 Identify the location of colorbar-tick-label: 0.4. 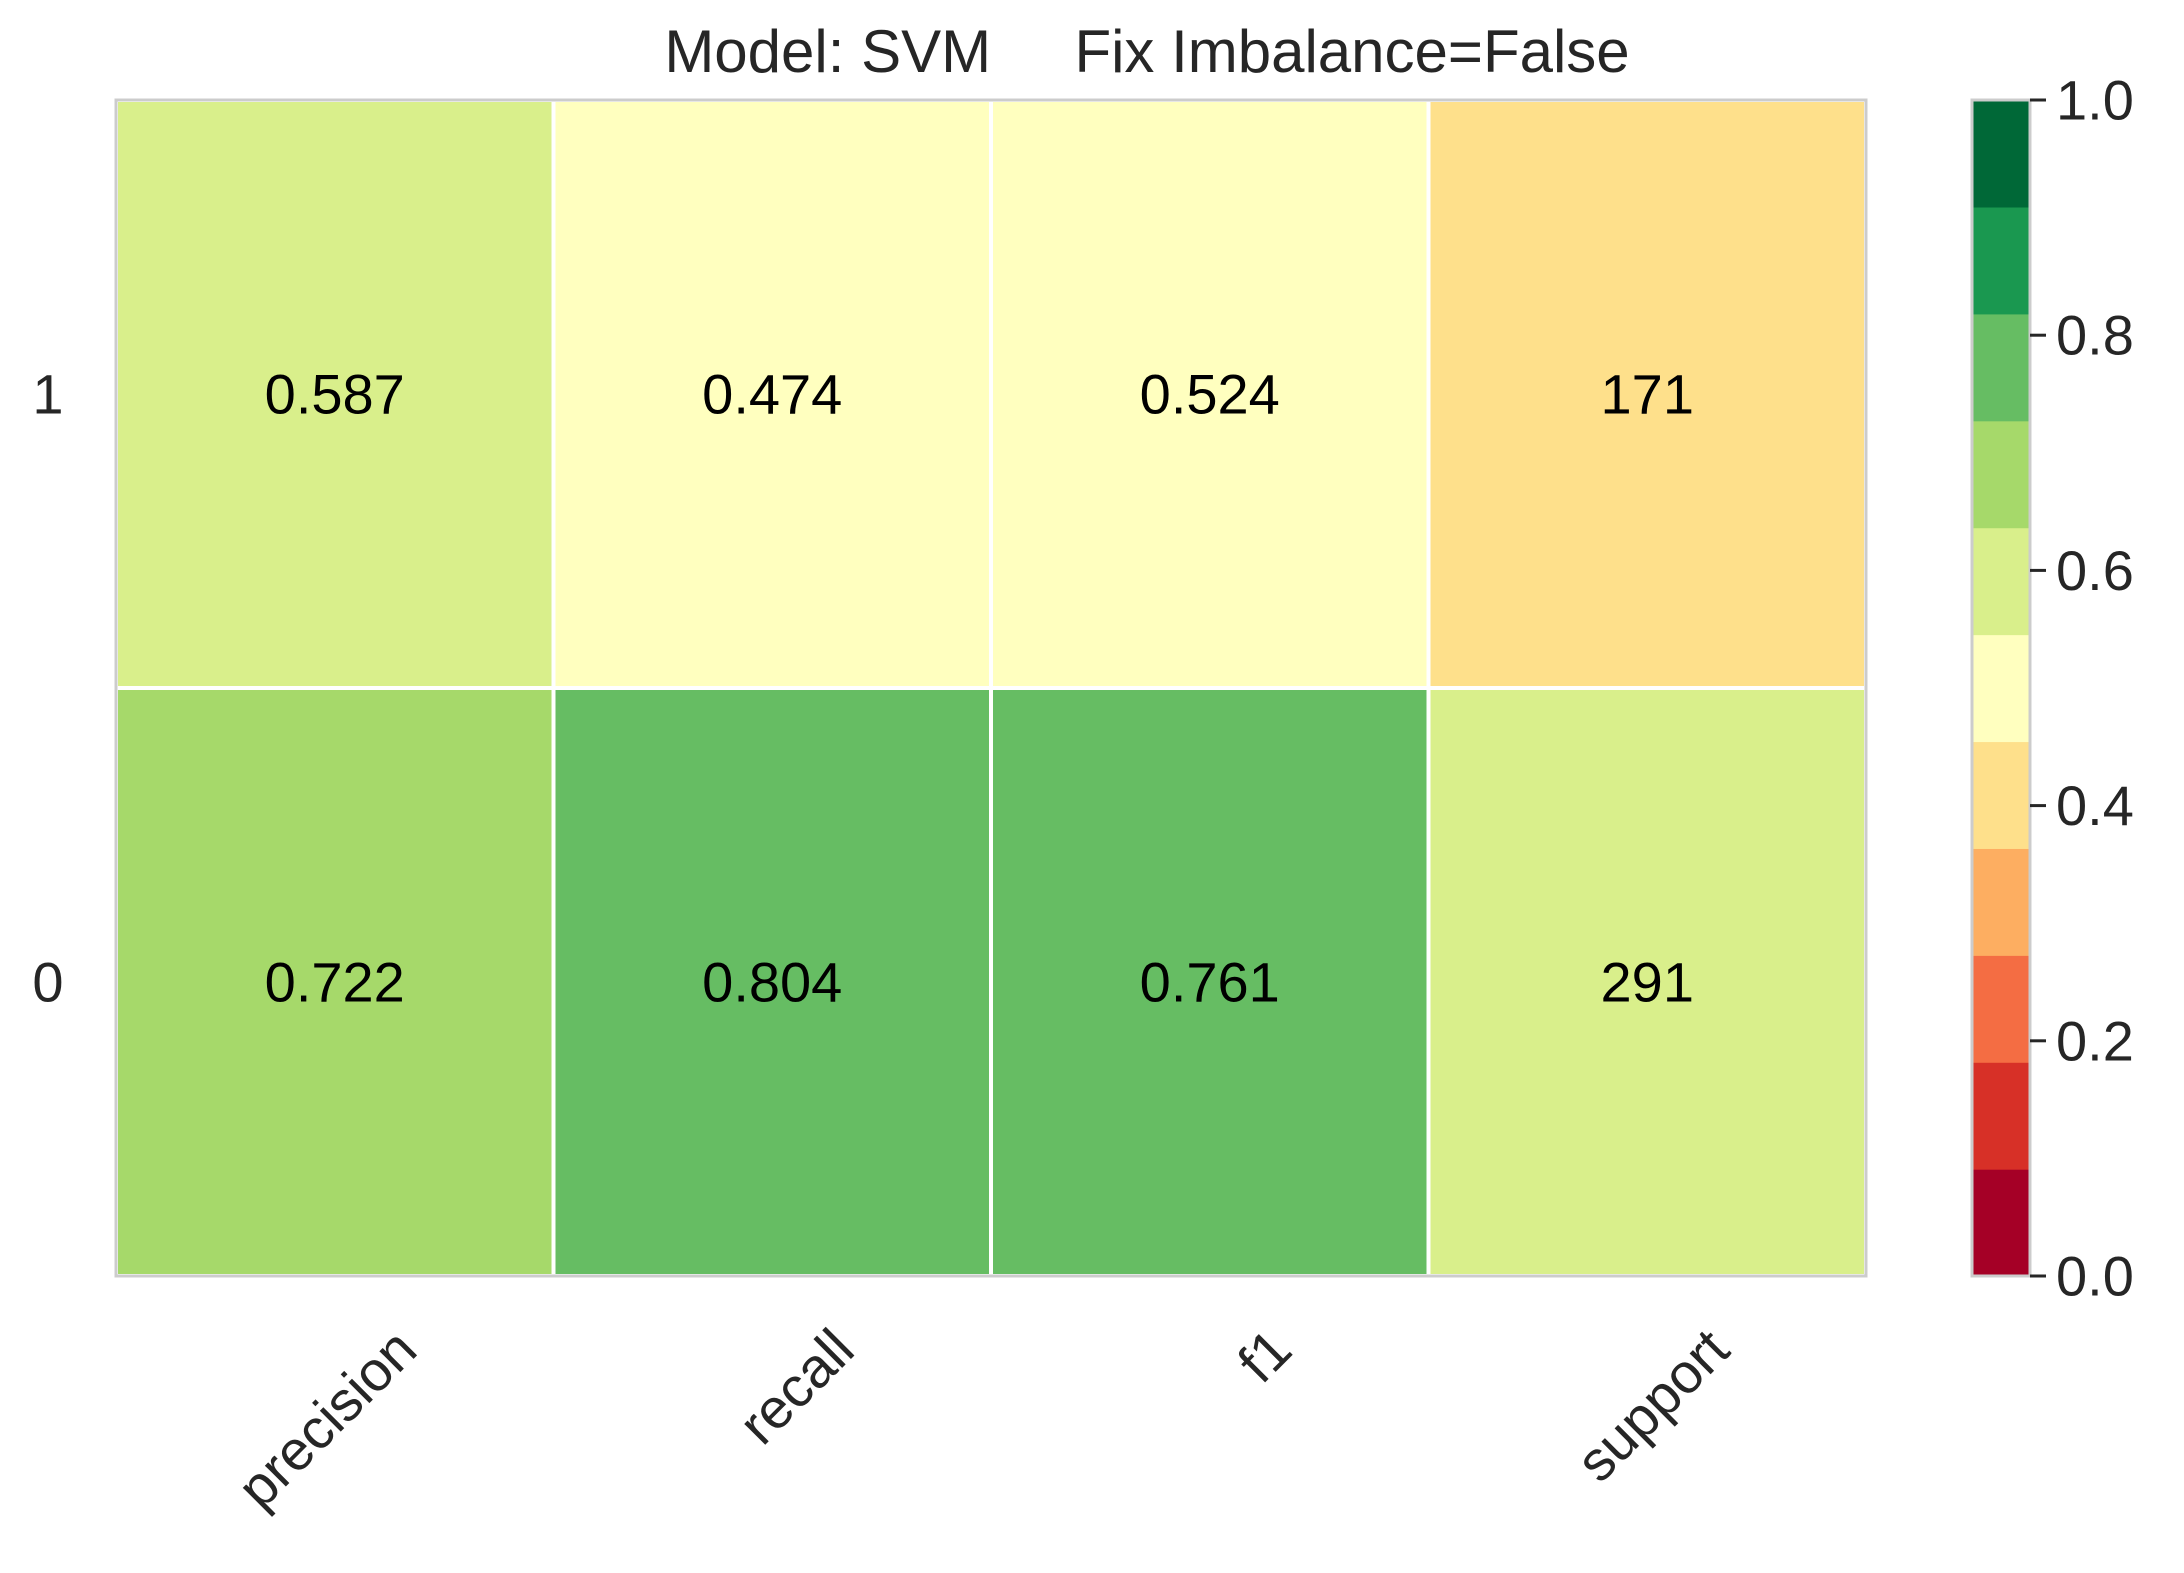
(2095, 805).